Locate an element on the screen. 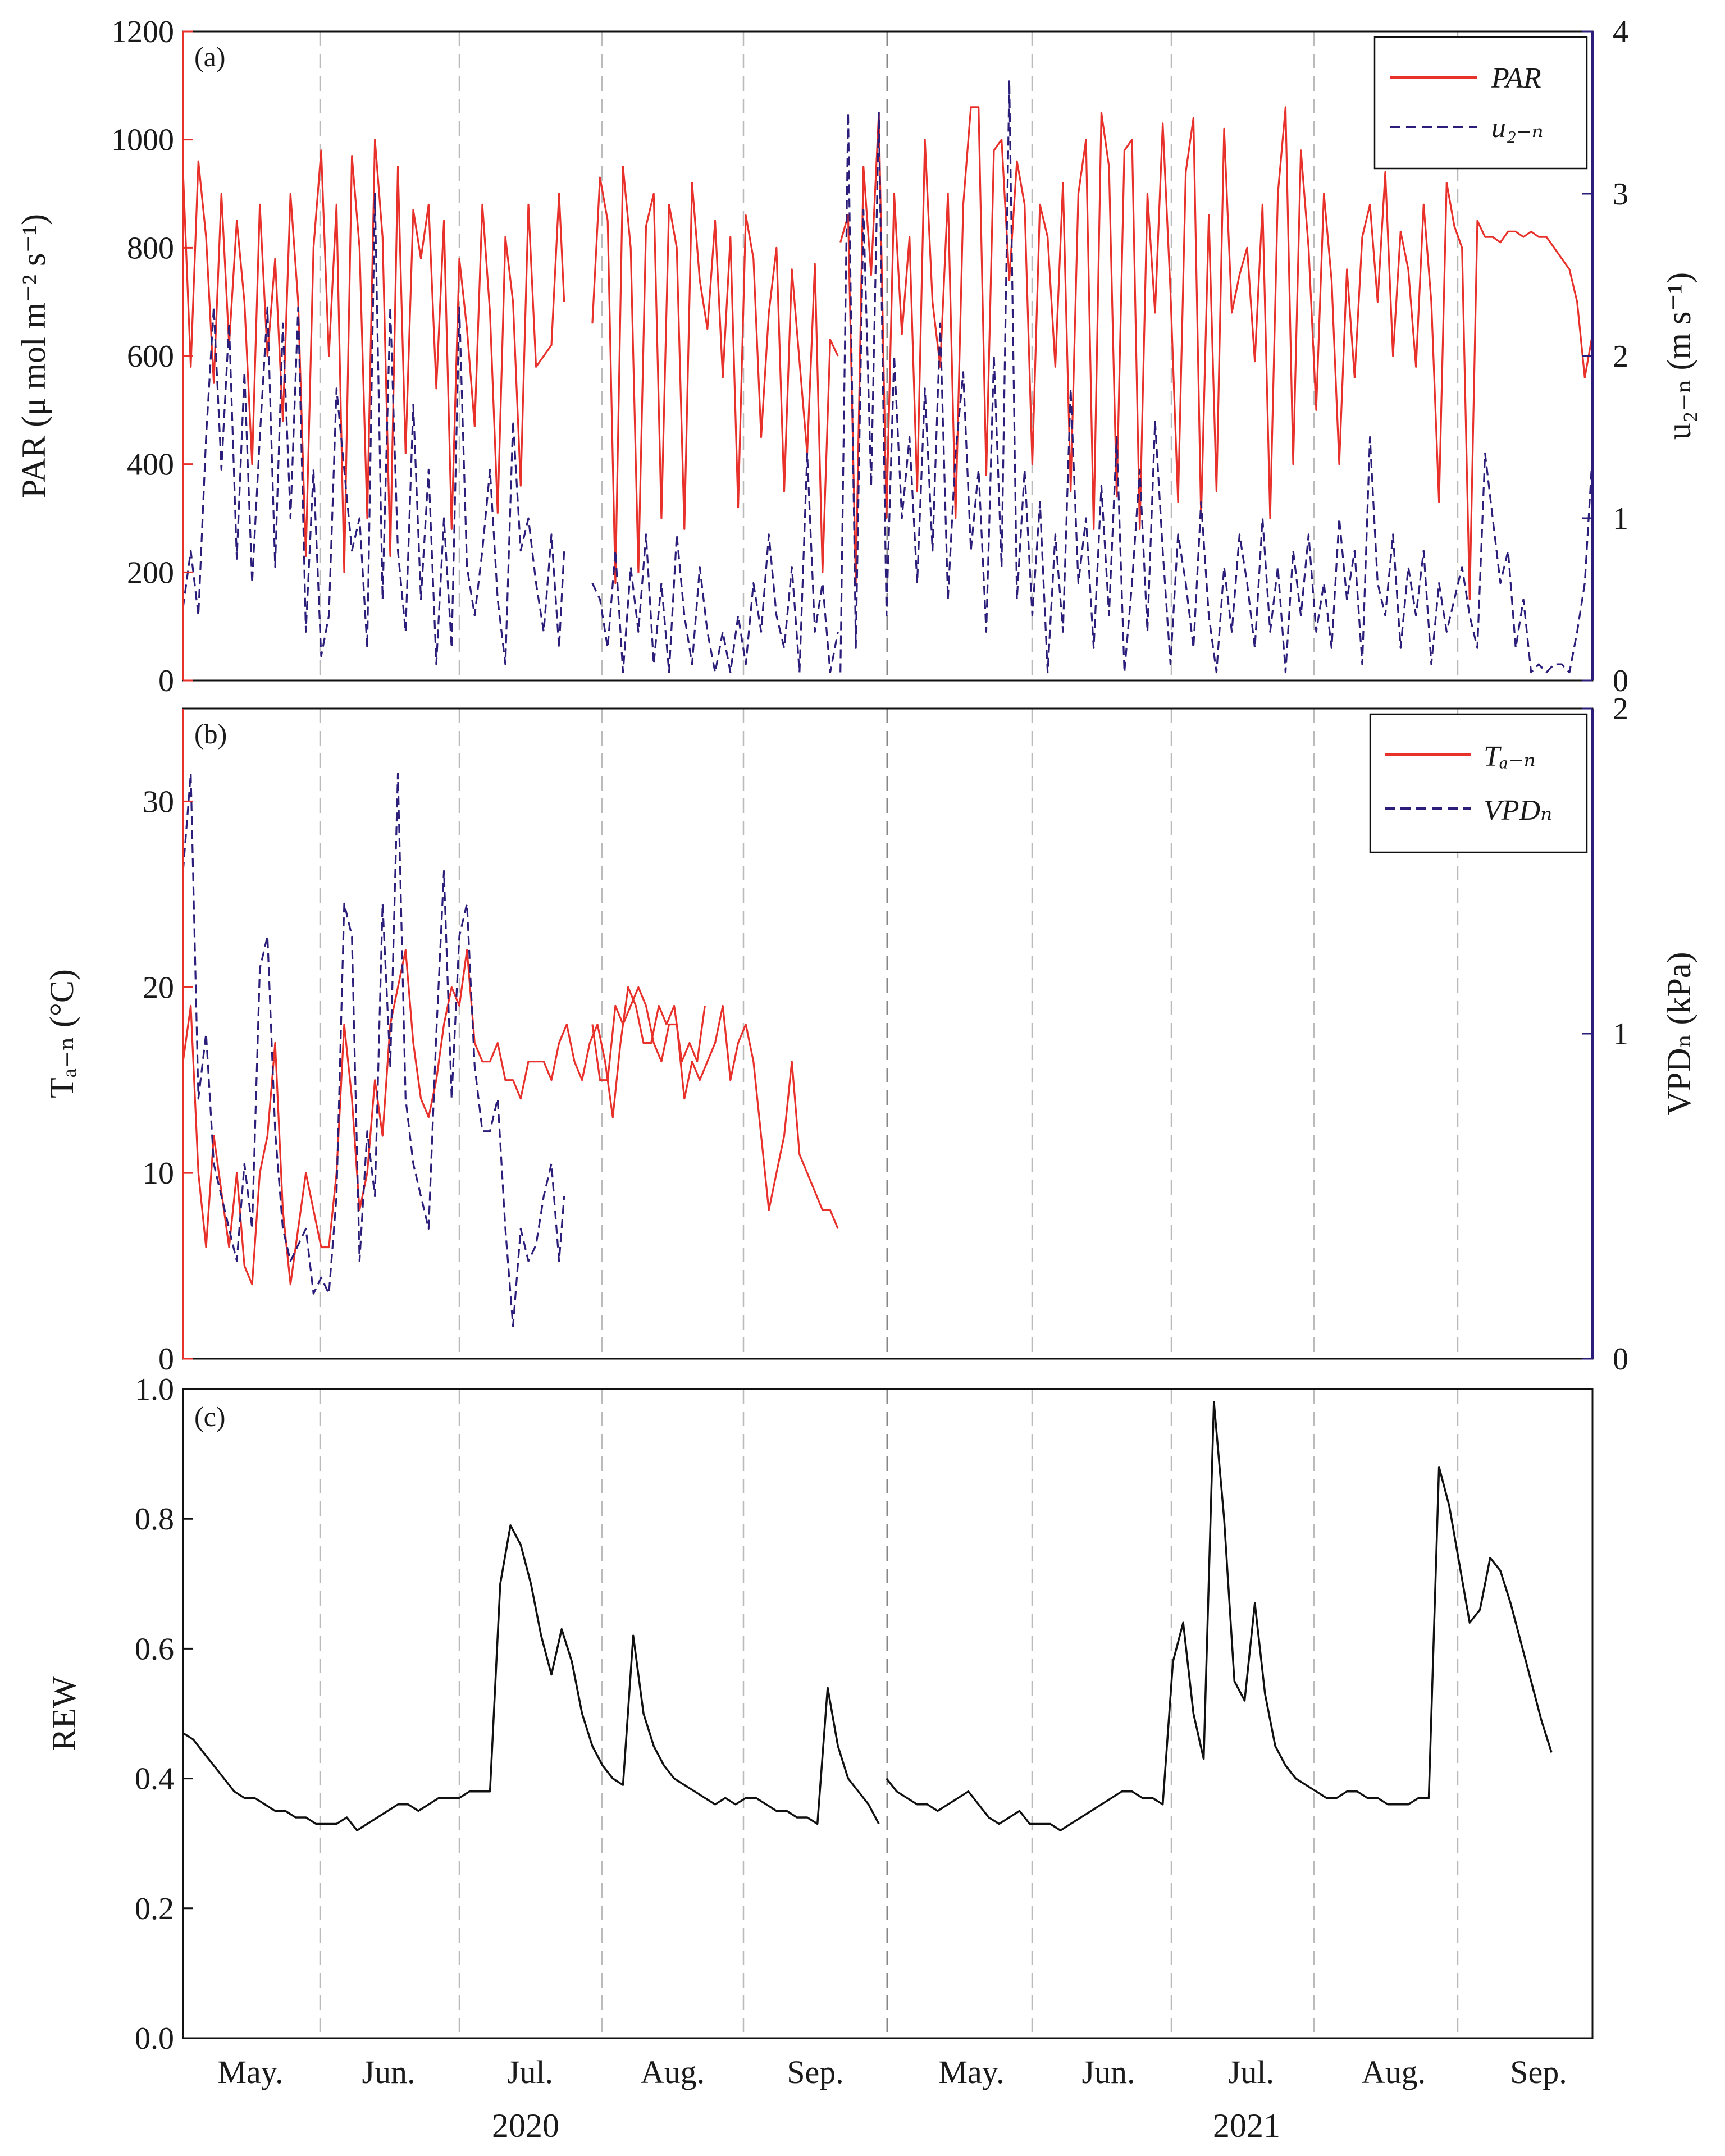 The image size is (1725, 2156). left-tick-label: 600 is located at coordinates (151, 356).